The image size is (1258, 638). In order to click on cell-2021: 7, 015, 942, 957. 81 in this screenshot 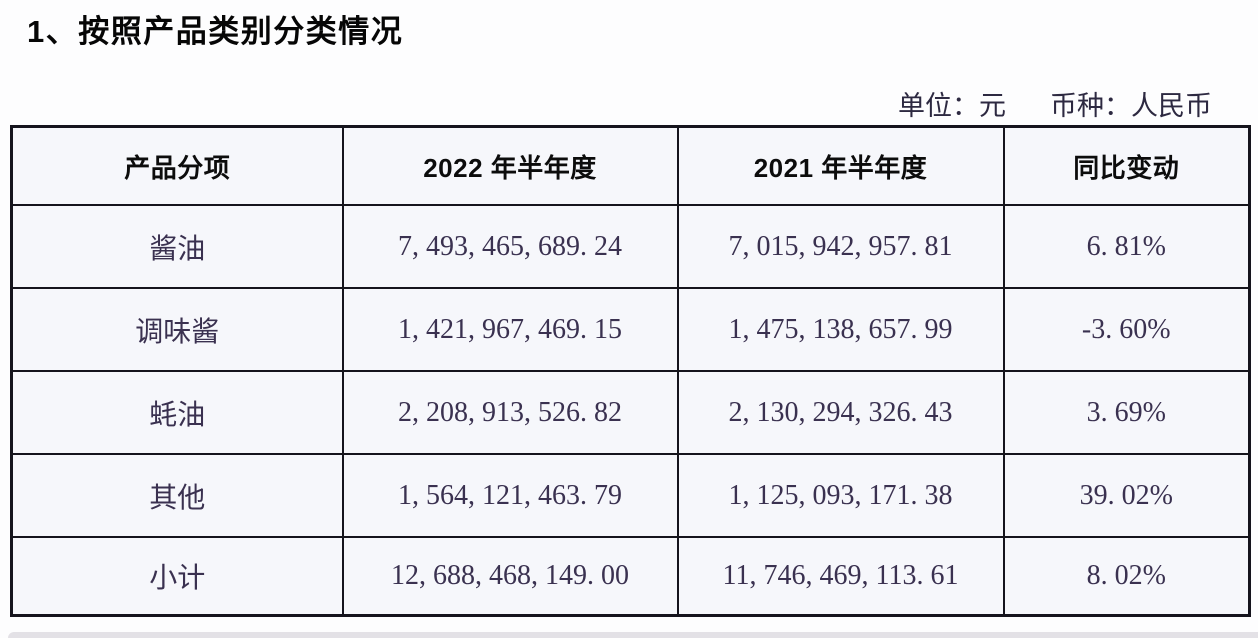, I will do `click(840, 246)`.